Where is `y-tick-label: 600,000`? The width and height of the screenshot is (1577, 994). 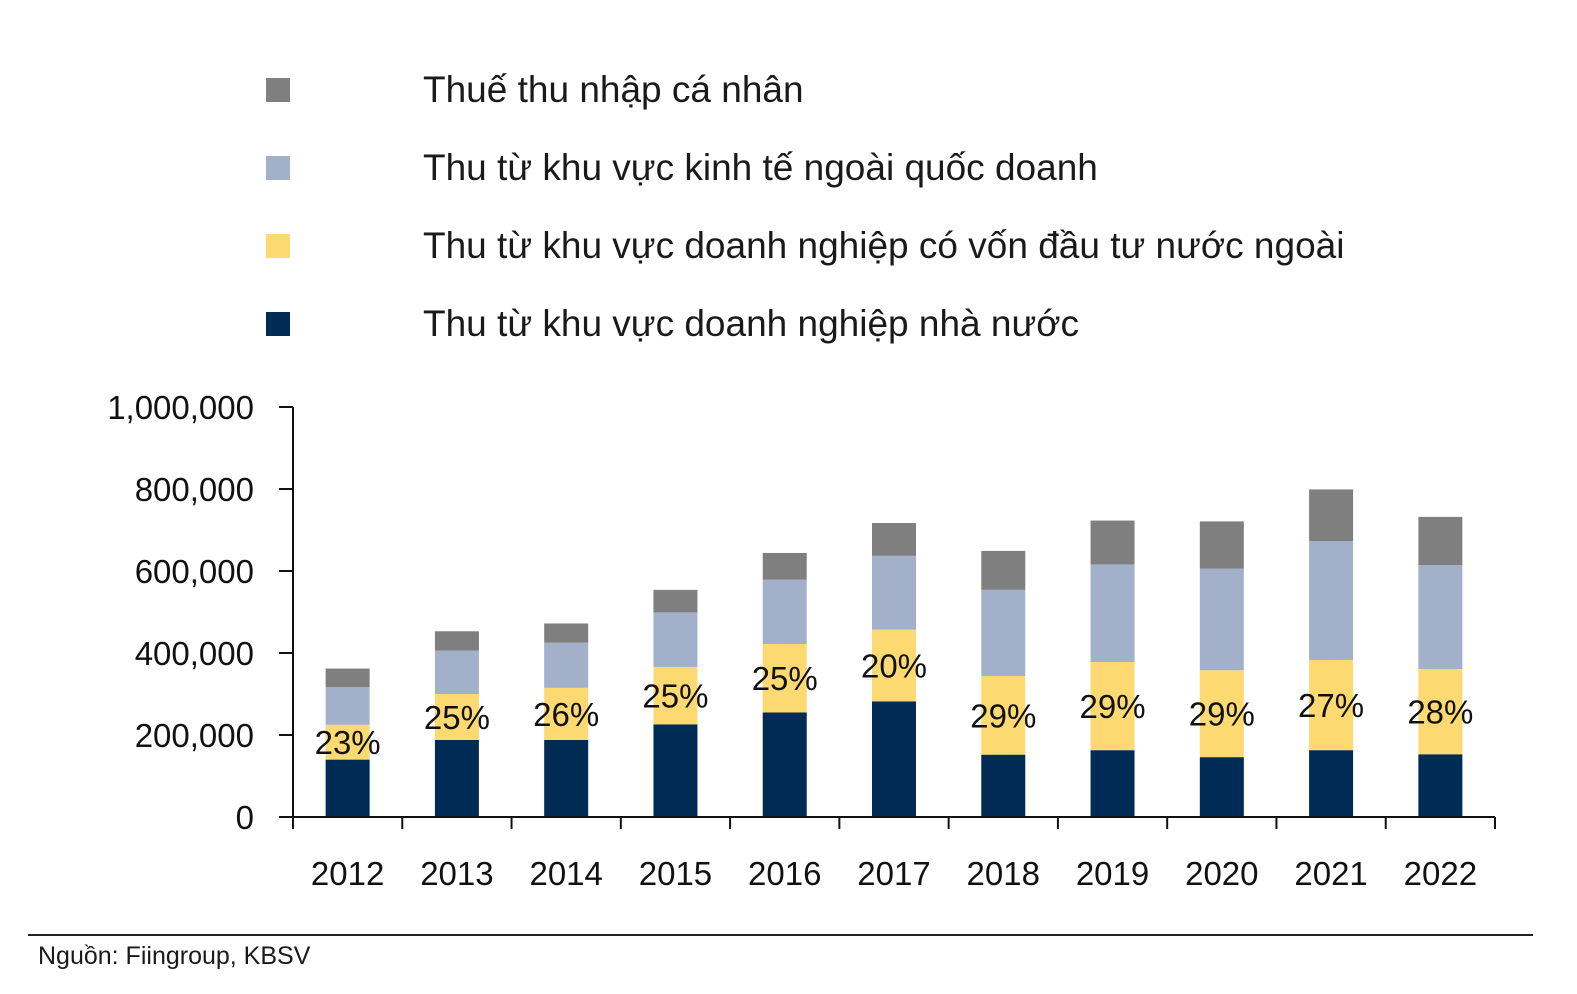
y-tick-label: 600,000 is located at coordinates (194, 571).